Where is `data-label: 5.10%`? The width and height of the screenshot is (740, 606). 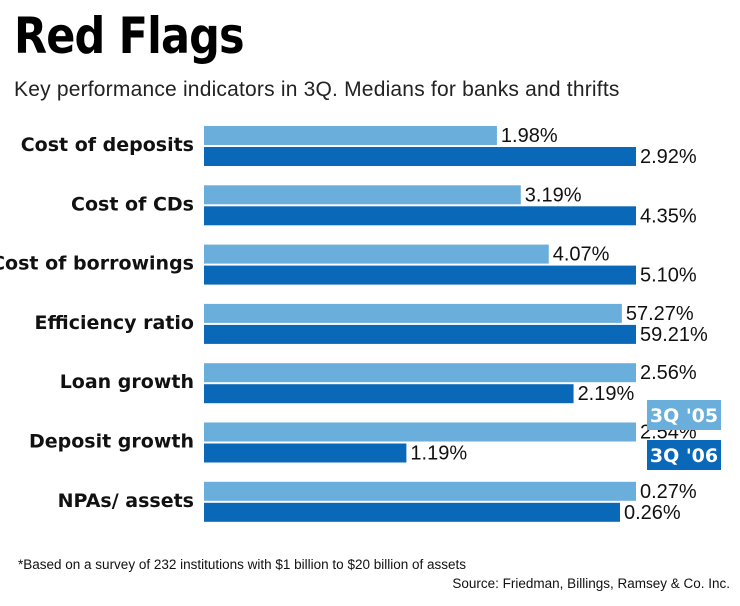 data-label: 5.10% is located at coordinates (668, 276).